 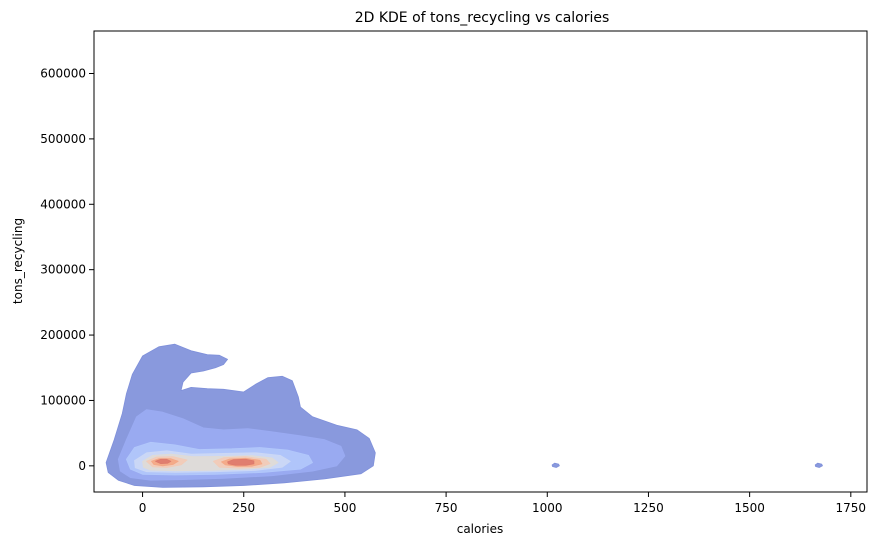 What do you see at coordinates (851, 508) in the screenshot?
I see `x-tick-label: 1750` at bounding box center [851, 508].